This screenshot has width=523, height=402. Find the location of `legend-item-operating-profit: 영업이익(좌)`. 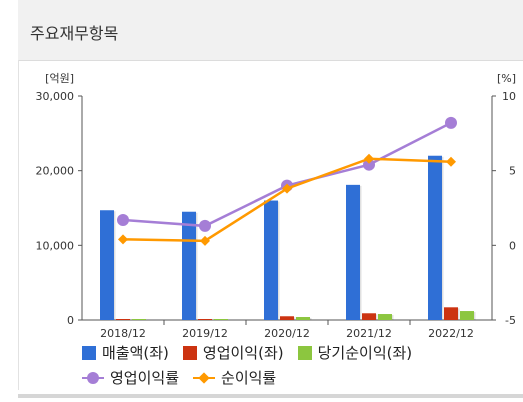

legend-item-operating-profit: 영업이익(좌) is located at coordinates (233, 352).